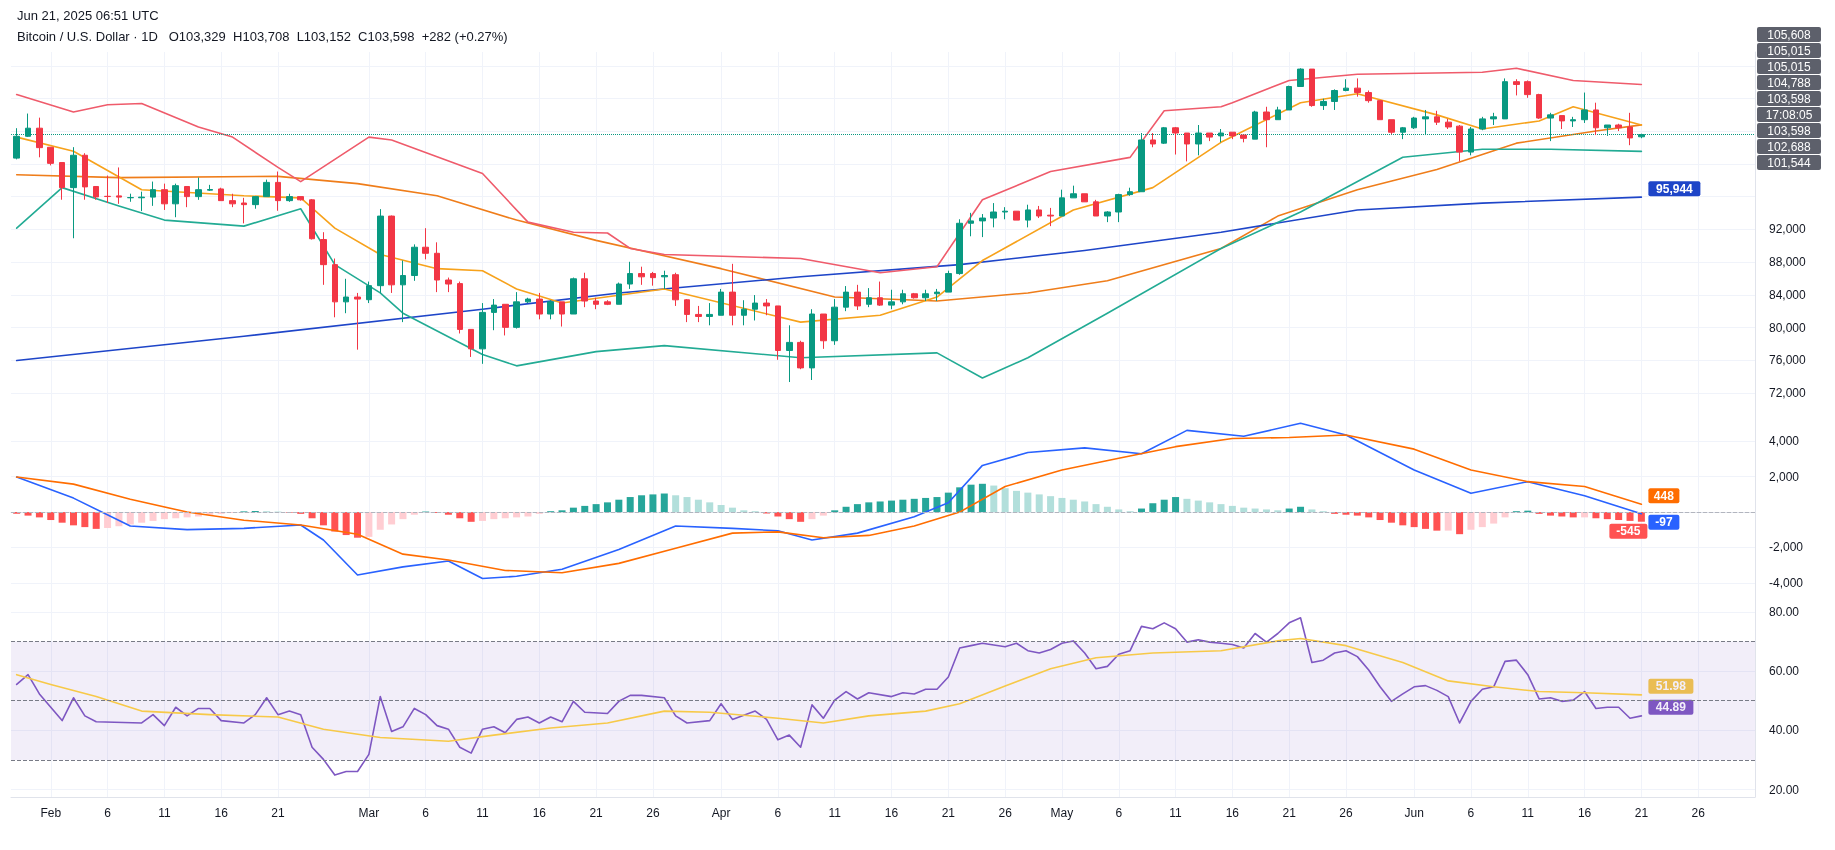 This screenshot has height=850, width=1835. I want to click on data-label: 44.89, so click(1671, 707).